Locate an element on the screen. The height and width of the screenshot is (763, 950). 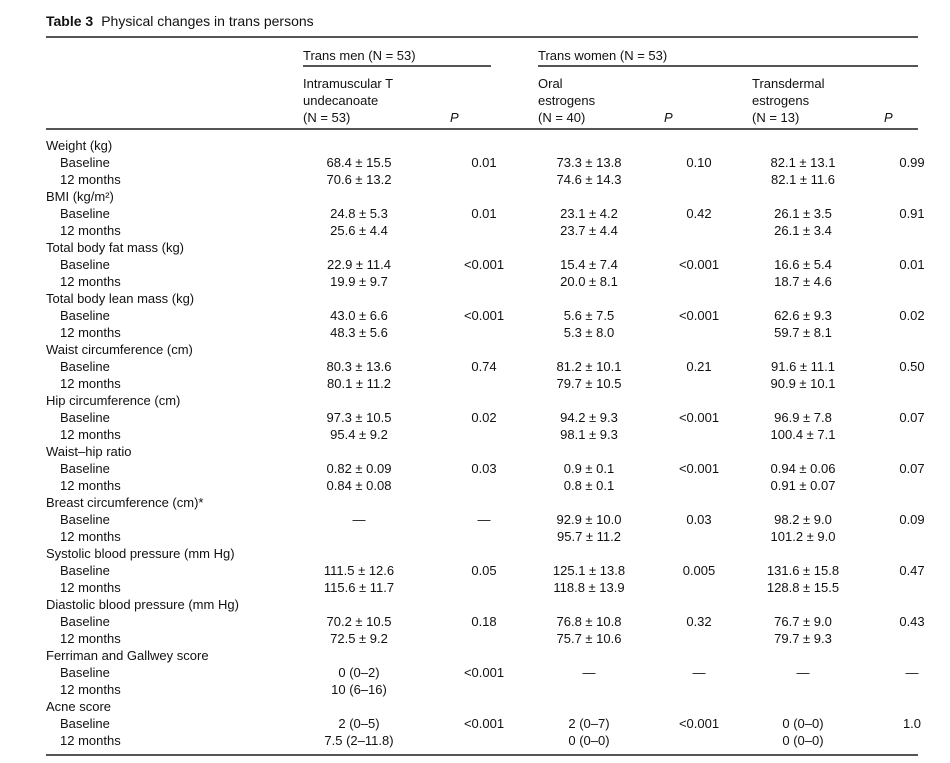
value-cell: 82.1 ± 13.1 is located at coordinates (803, 162).